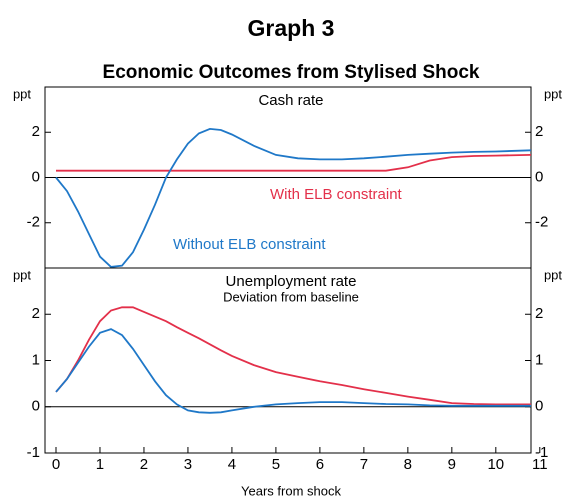 The height and width of the screenshot is (502, 571). I want to click on x-tick-label: 10, so click(495, 464).